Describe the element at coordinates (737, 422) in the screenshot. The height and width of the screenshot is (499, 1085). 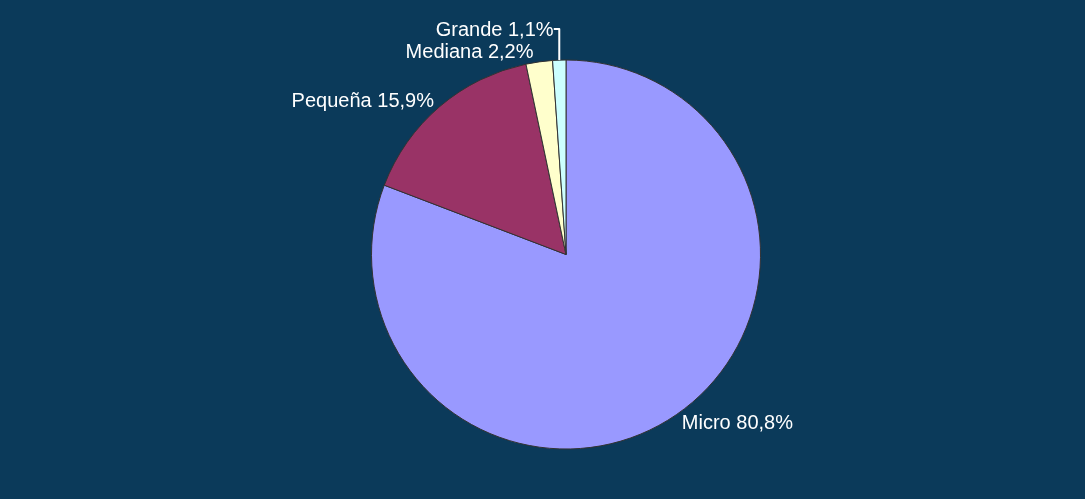
I see `slice-label: Micro 80,8%` at that location.